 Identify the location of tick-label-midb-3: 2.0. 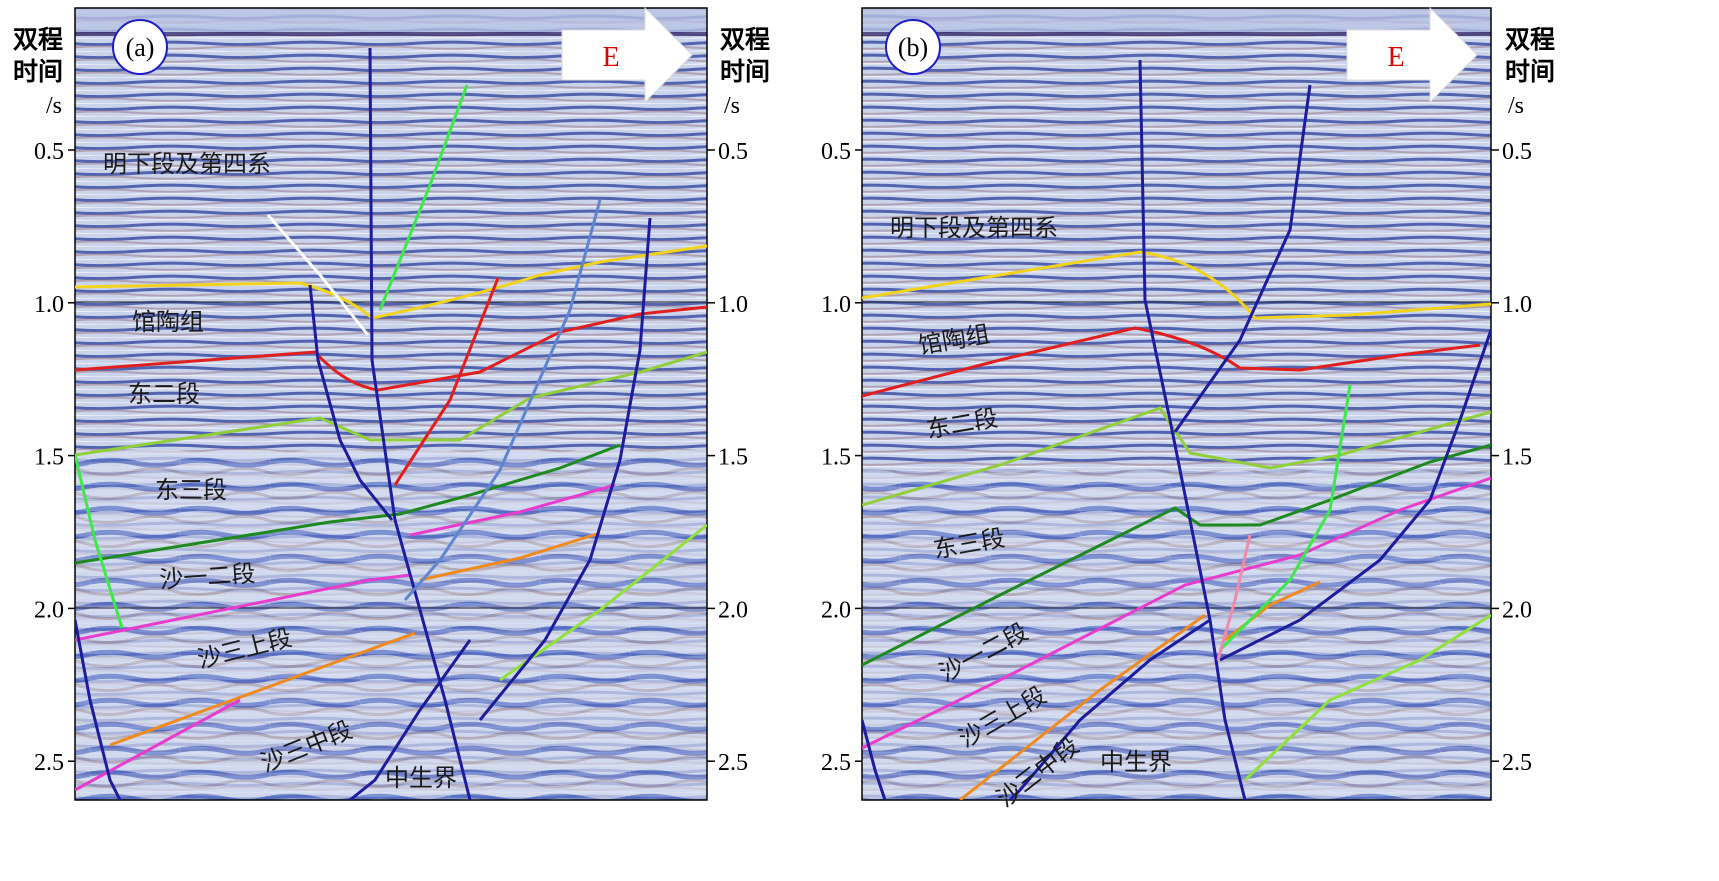
(836, 610).